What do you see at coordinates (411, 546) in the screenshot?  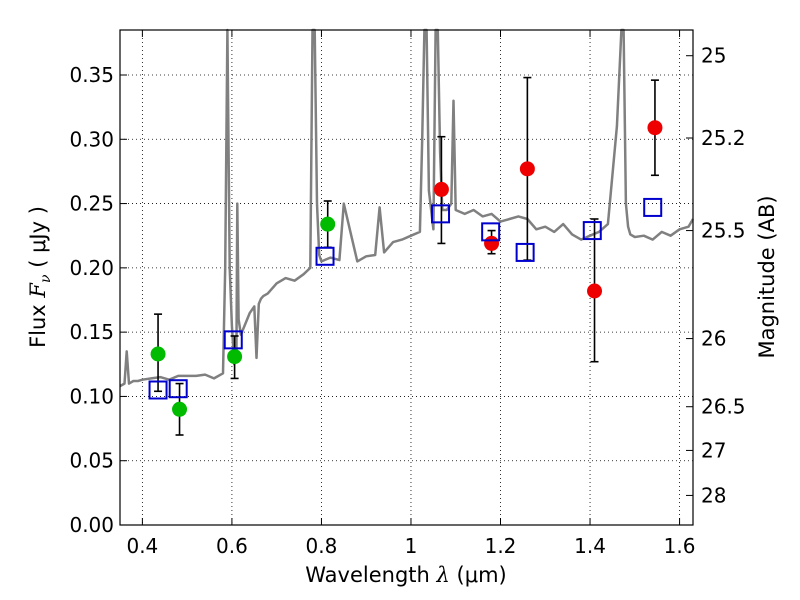 I see `x-tick-label: 1` at bounding box center [411, 546].